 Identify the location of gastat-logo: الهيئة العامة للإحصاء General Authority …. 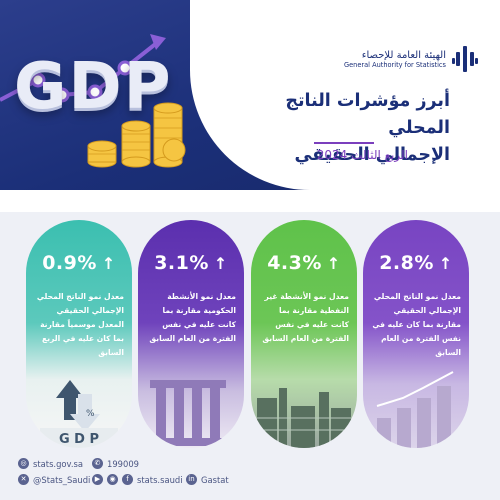
(411, 59).